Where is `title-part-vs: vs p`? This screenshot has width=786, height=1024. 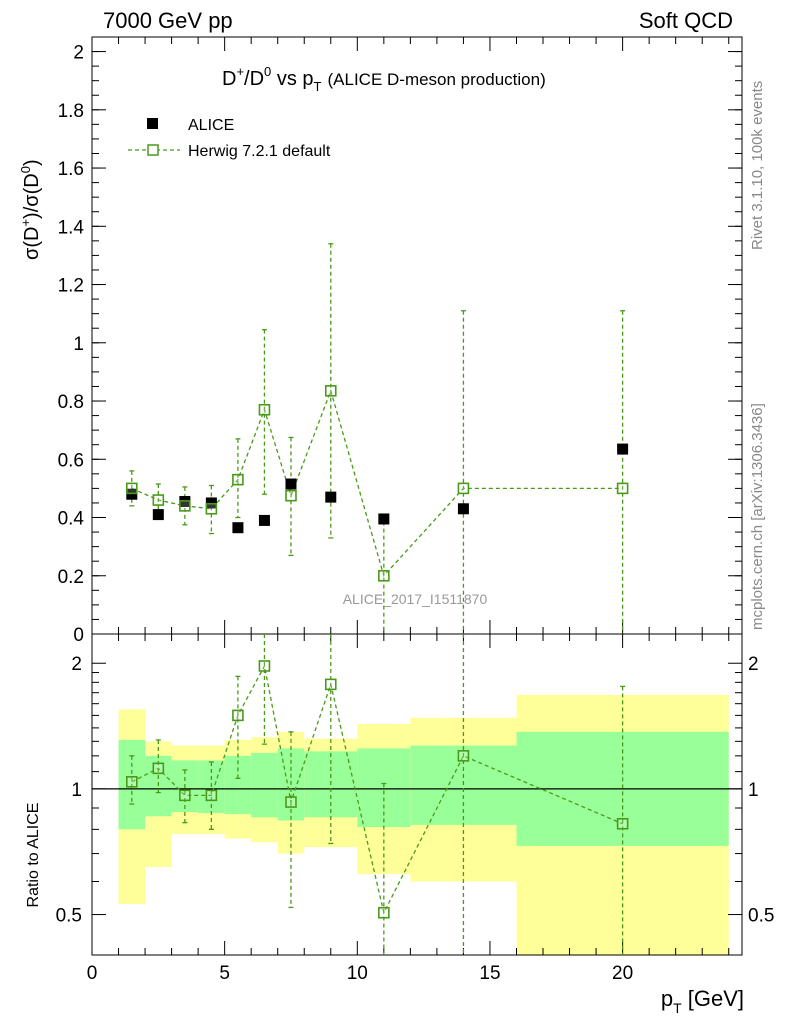 title-part-vs: vs p is located at coordinates (292, 79).